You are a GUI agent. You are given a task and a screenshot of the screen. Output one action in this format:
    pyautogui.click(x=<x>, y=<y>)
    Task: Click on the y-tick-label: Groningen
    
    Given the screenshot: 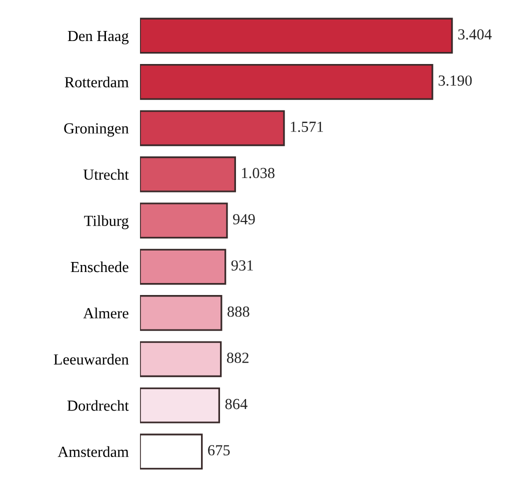 What is the action you would take?
    pyautogui.click(x=96, y=130)
    